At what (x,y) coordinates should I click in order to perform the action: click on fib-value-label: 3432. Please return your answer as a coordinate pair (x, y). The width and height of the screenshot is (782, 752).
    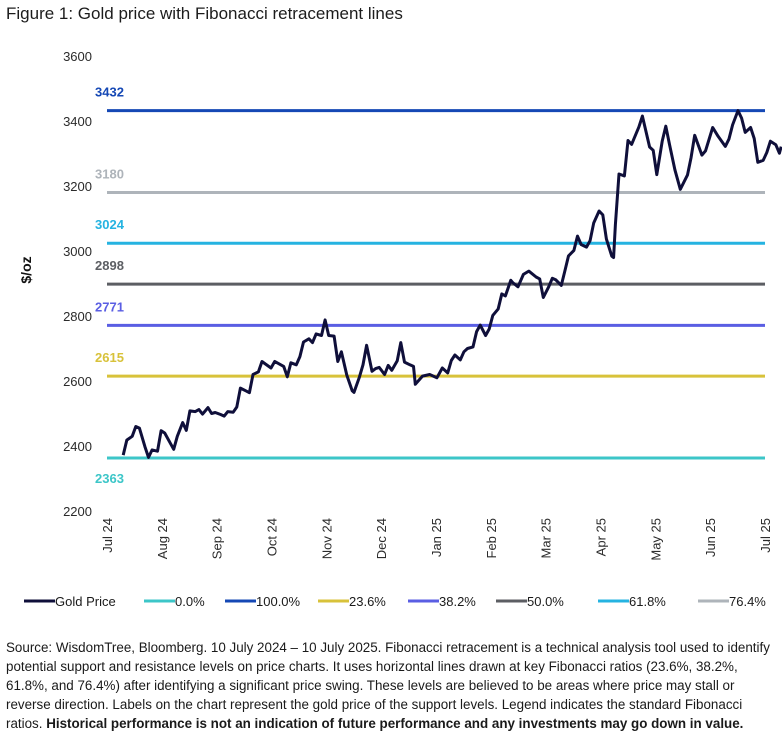
    Looking at the image, I should click on (109, 92).